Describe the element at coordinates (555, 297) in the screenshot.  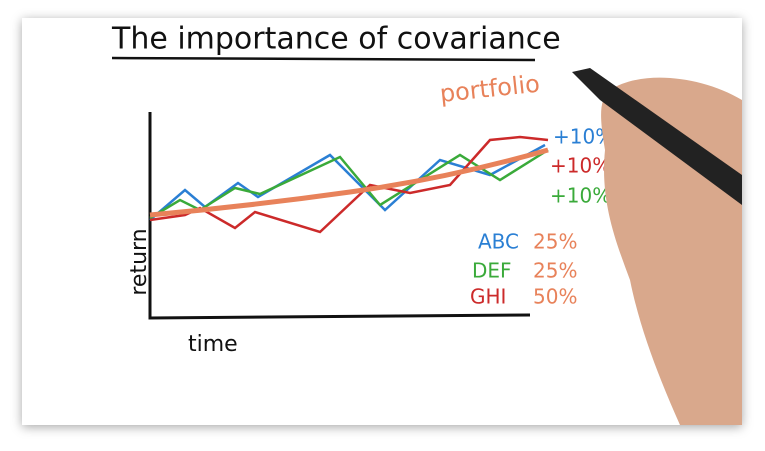
I see `holding-weight: 50%` at that location.